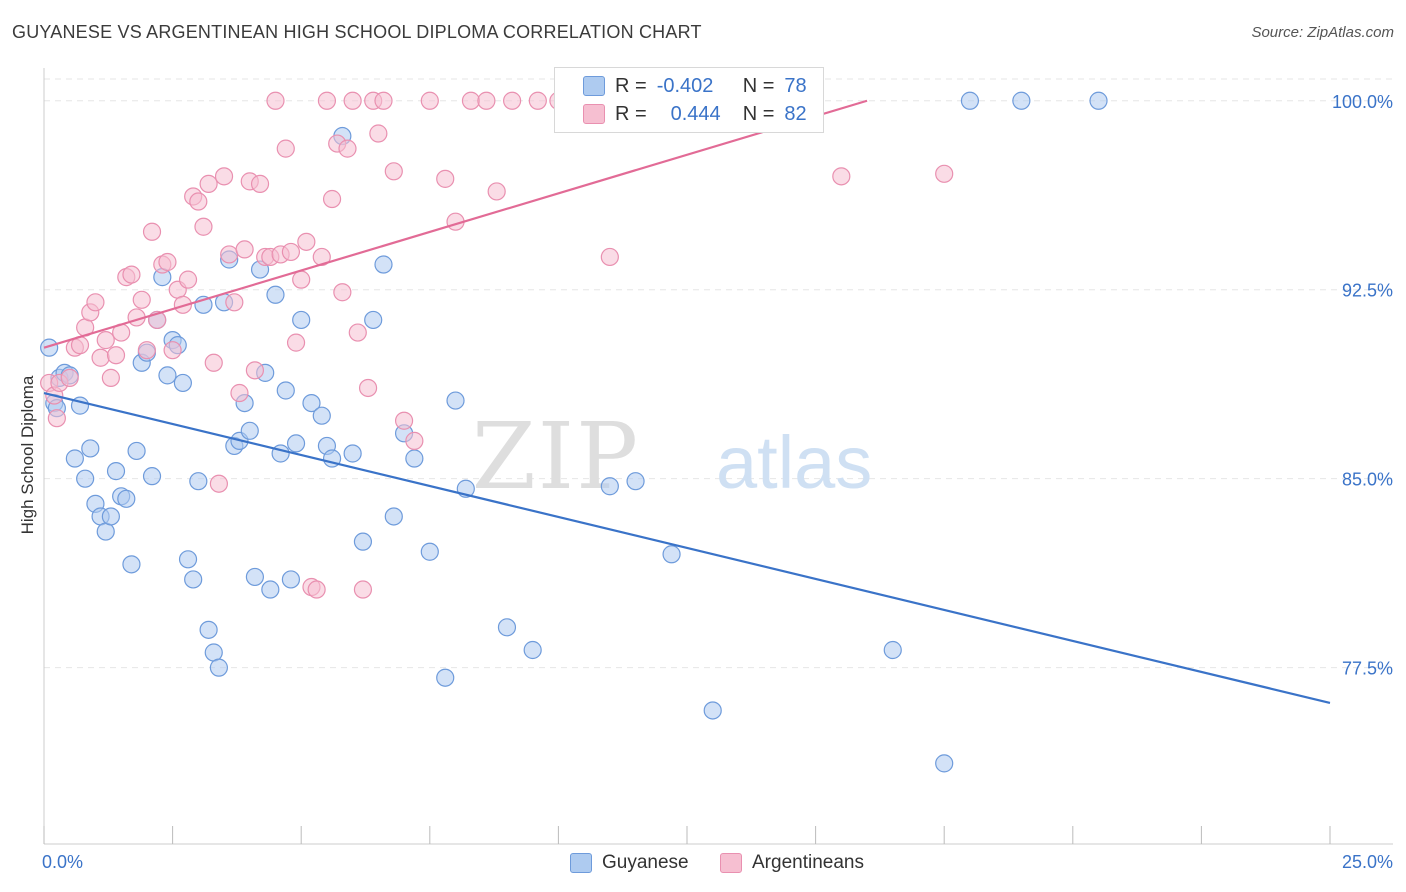 The height and width of the screenshot is (892, 1406). Describe the element at coordinates (1367, 291) in the screenshot. I see `y-tick-label: 92.5%` at that location.